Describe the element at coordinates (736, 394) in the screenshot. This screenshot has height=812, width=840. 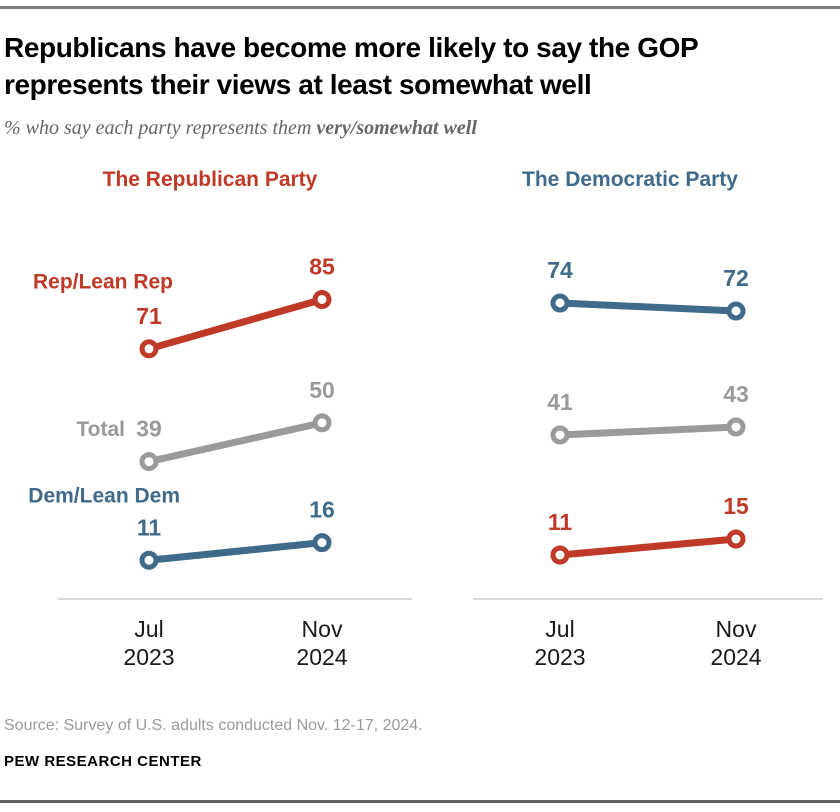
I see `value-label: 43` at that location.